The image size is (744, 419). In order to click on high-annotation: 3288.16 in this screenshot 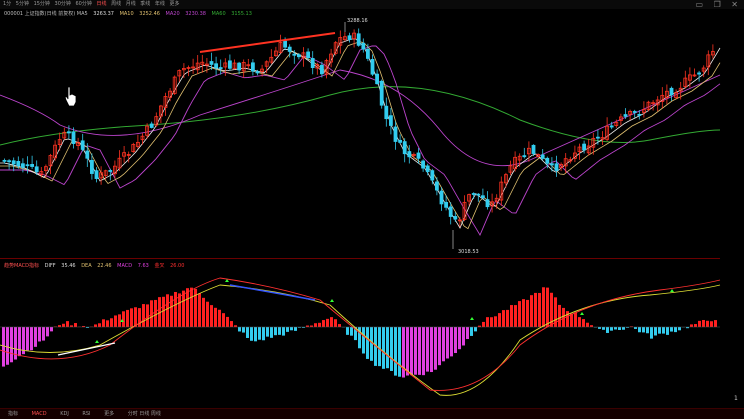, I will do `click(357, 21)`.